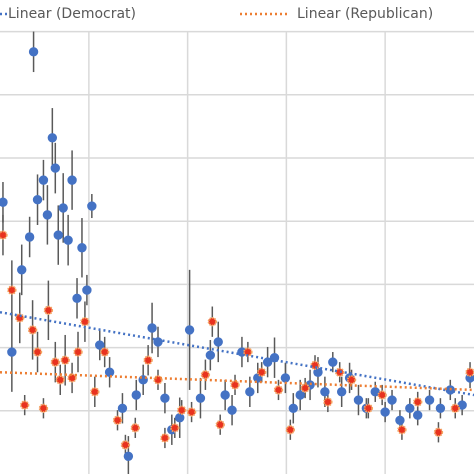  What do you see at coordinates (365, 14) in the screenshot?
I see `legend-label: Linear (Republican)` at bounding box center [365, 14].